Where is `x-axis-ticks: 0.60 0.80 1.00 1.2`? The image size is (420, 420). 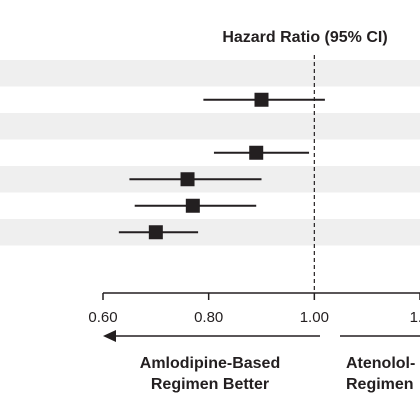 x-axis-ticks: 0.60 0.80 1.00 1.2 is located at coordinates (254, 309).